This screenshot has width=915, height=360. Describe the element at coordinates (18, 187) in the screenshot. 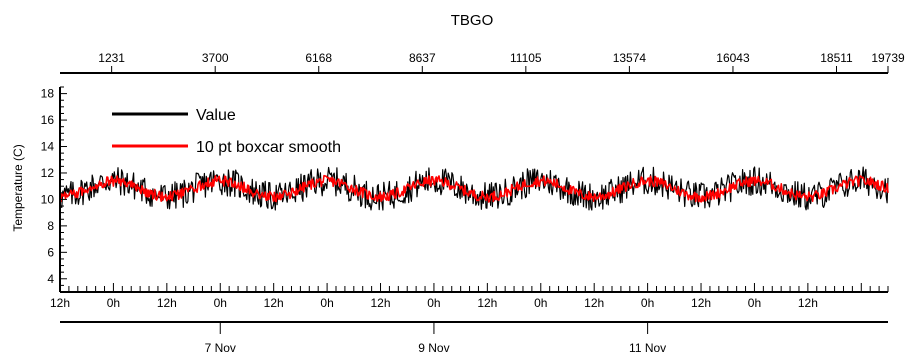

I see `y-axis-label: Temperature (C)` at that location.